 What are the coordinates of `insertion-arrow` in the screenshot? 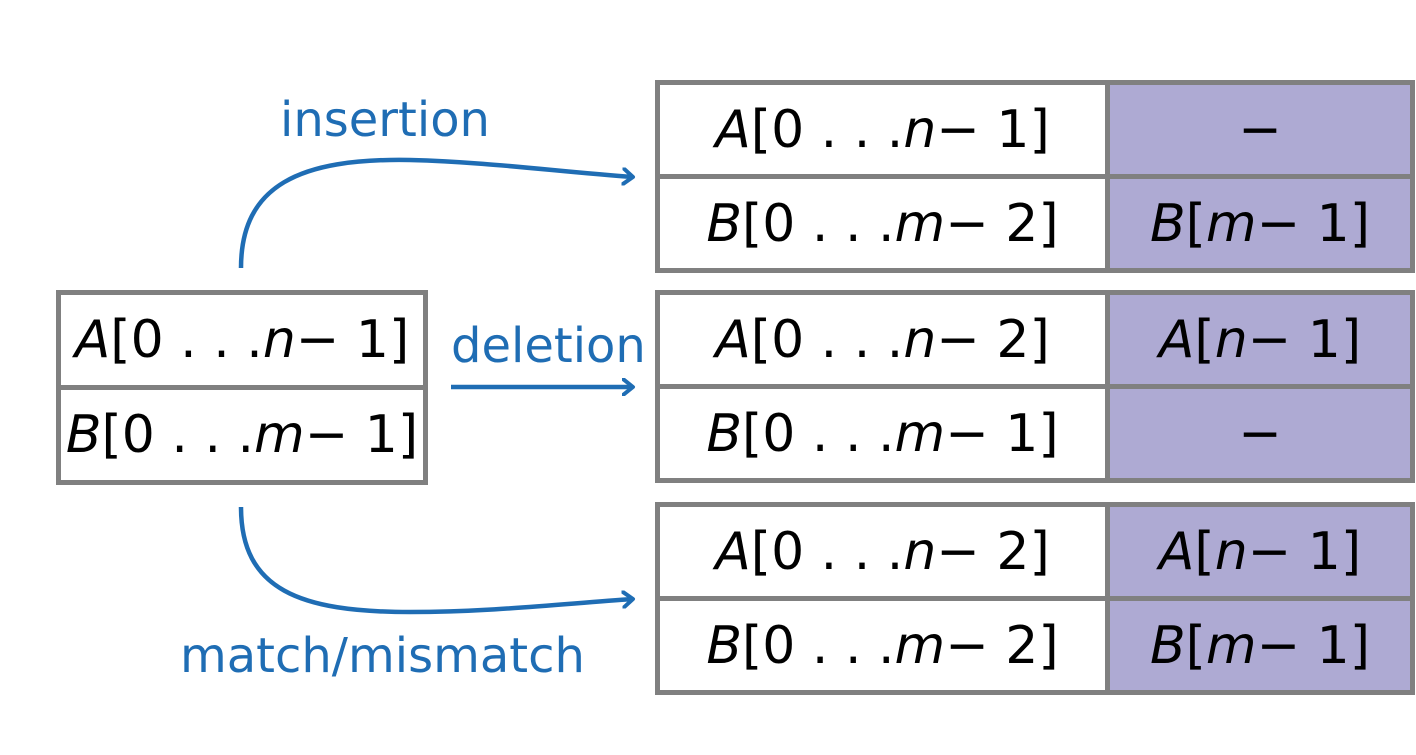 It's located at (435, 213).